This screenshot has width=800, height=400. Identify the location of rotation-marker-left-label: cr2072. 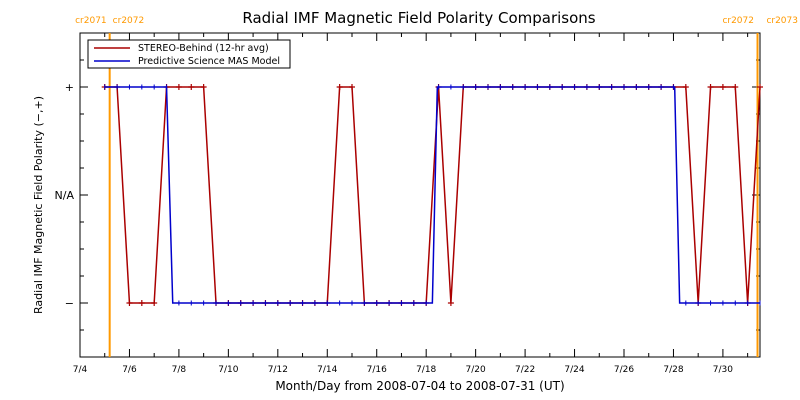
(738, 21).